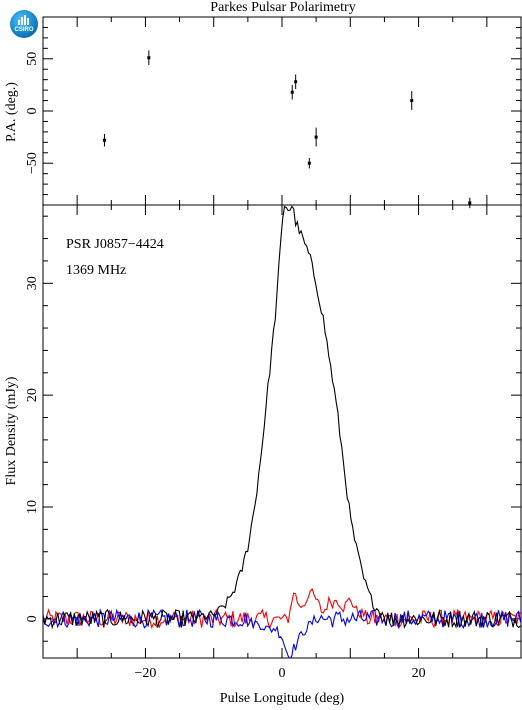 This screenshot has width=522, height=710. What do you see at coordinates (32, 111) in the screenshot?
I see `pa-y-tick-label: 0` at bounding box center [32, 111].